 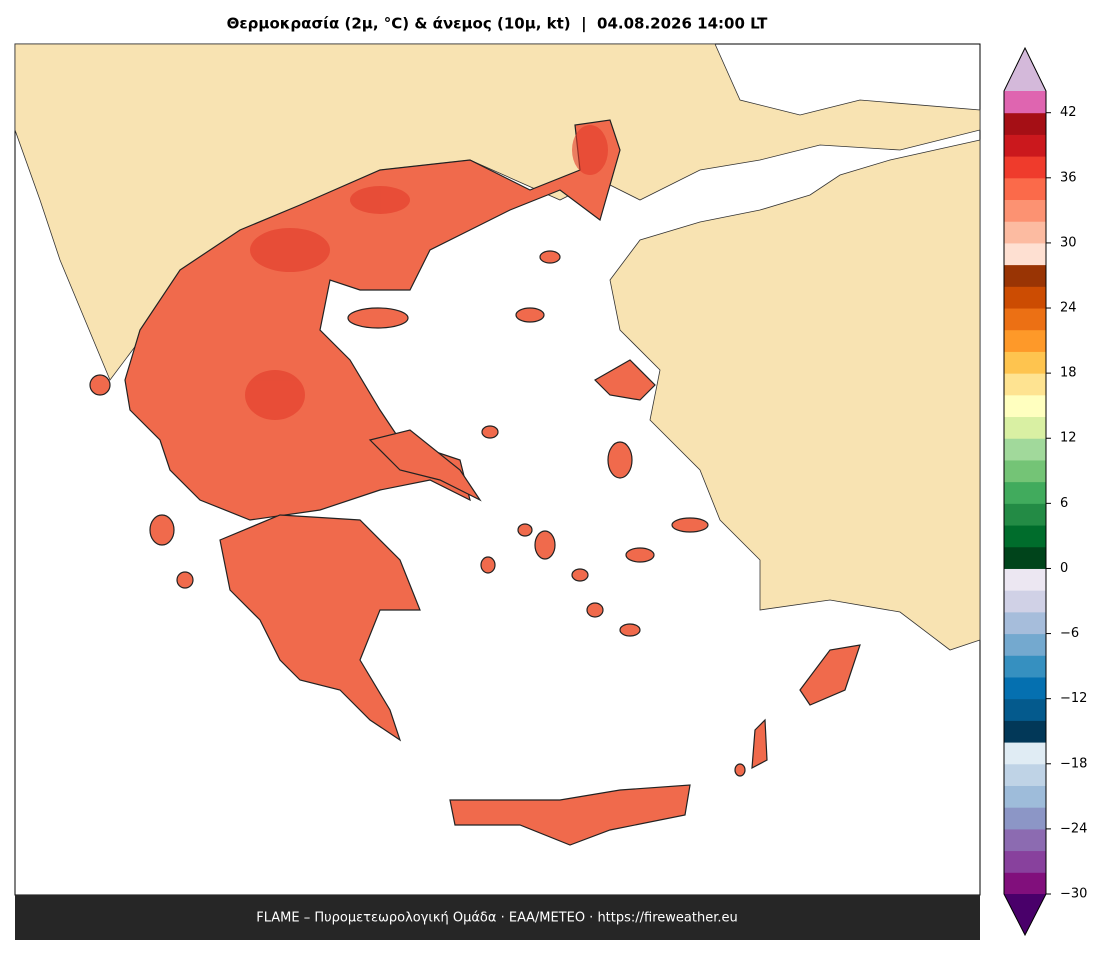 What do you see at coordinates (1073, 698) in the screenshot?
I see `colorbar-tick-label: −12` at bounding box center [1073, 698].